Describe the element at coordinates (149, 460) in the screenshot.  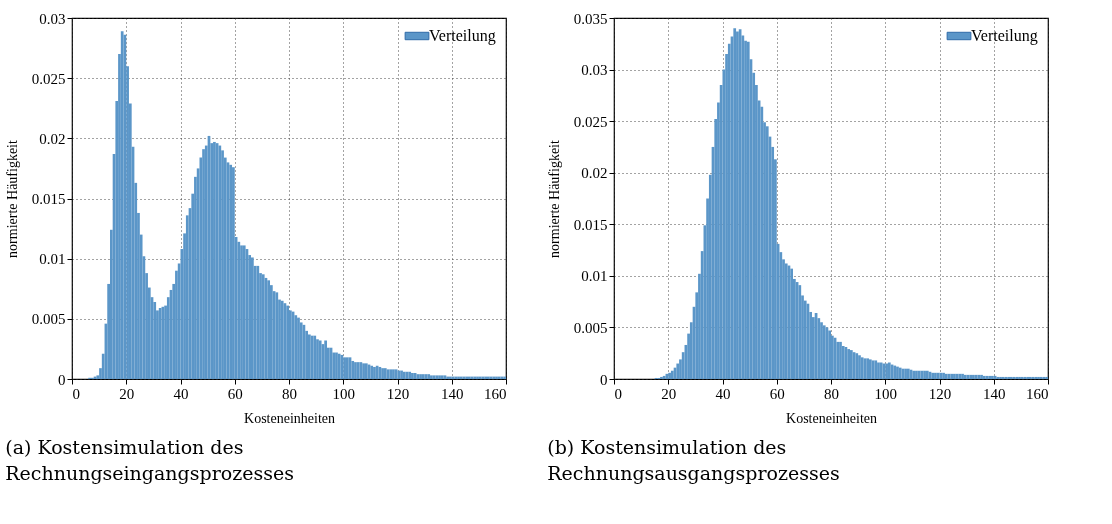
I see `text: (a) Kostensimulation des Rechnungseingangsprozesses` at that location.